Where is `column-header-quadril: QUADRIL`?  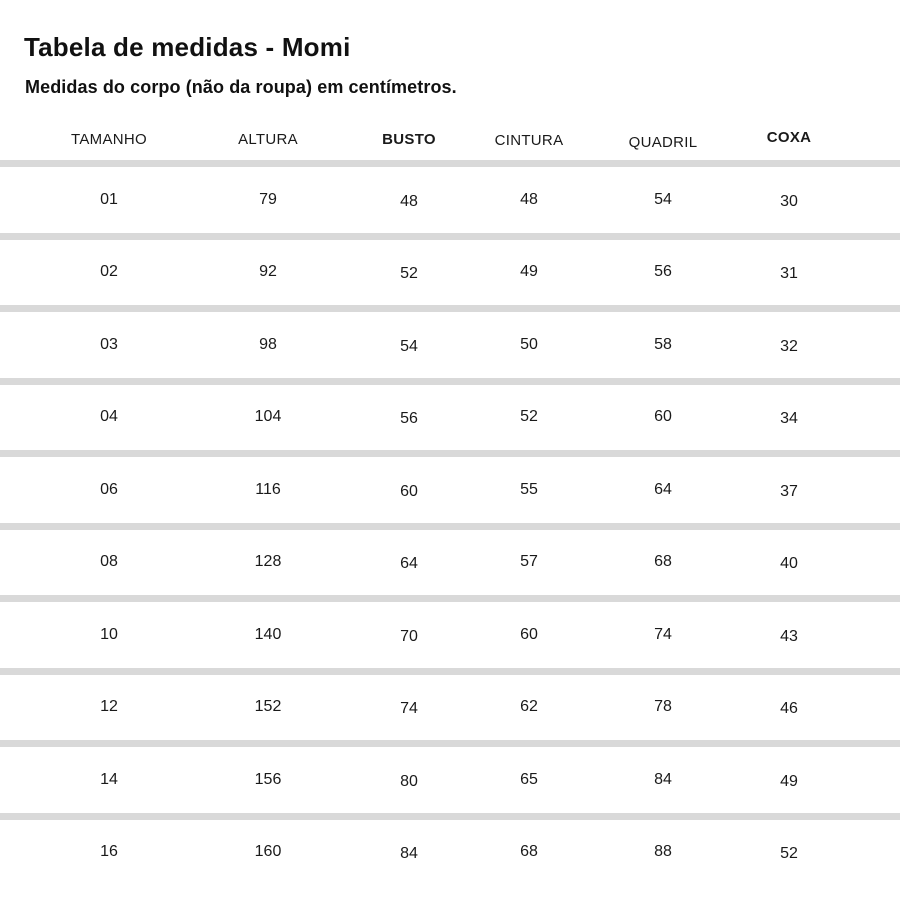 column-header-quadril: QUADRIL is located at coordinates (663, 142).